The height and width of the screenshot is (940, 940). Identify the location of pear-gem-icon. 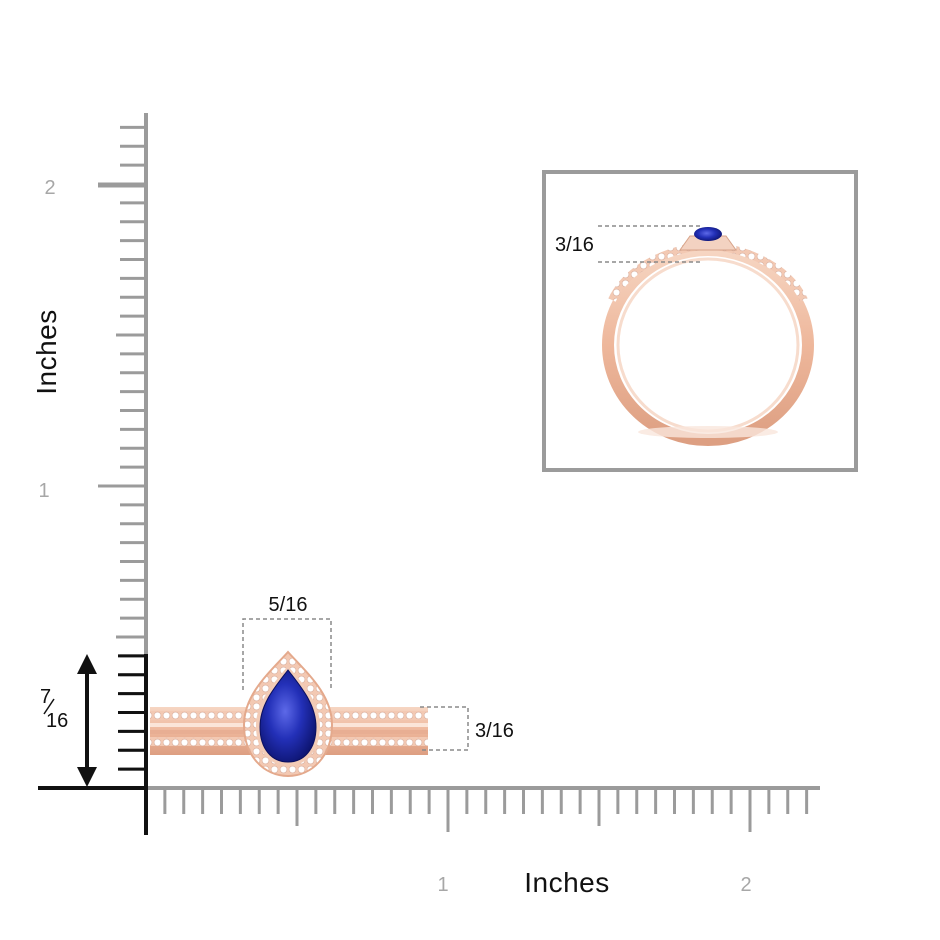
(288, 716).